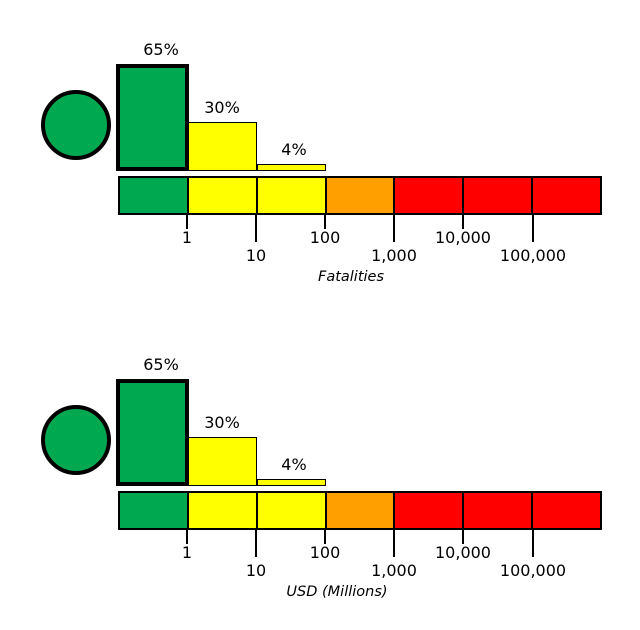 This screenshot has width=640, height=630. What do you see at coordinates (337, 592) in the screenshot?
I see `x-axis-title: USD (Millions)` at bounding box center [337, 592].